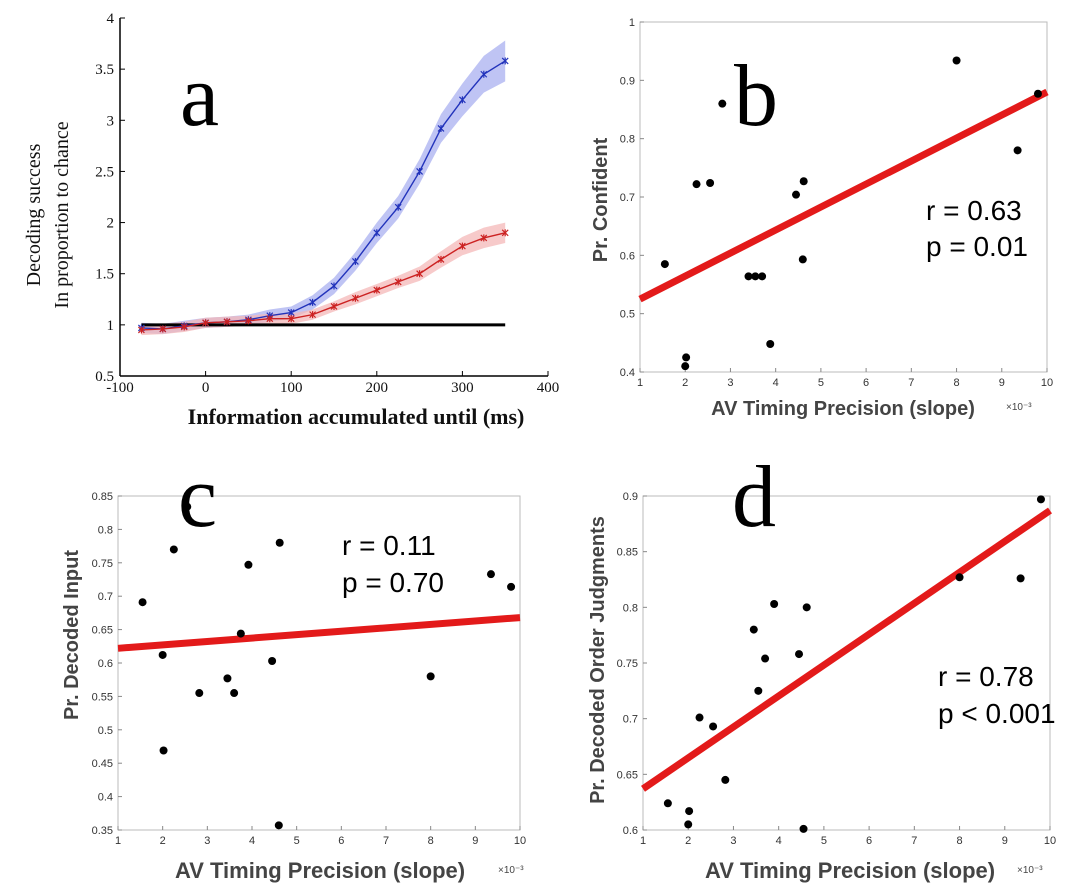 Image resolution: width=1075 pixels, height=883 pixels. Describe the element at coordinates (630, 720) in the screenshot. I see `d-y-tick-label: 0.7` at that location.